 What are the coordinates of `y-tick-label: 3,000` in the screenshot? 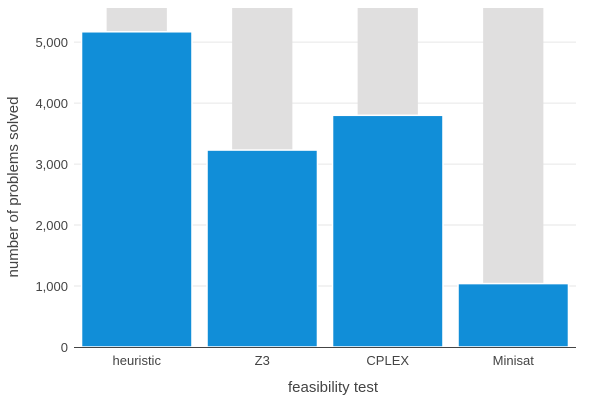 It's located at (51, 164).